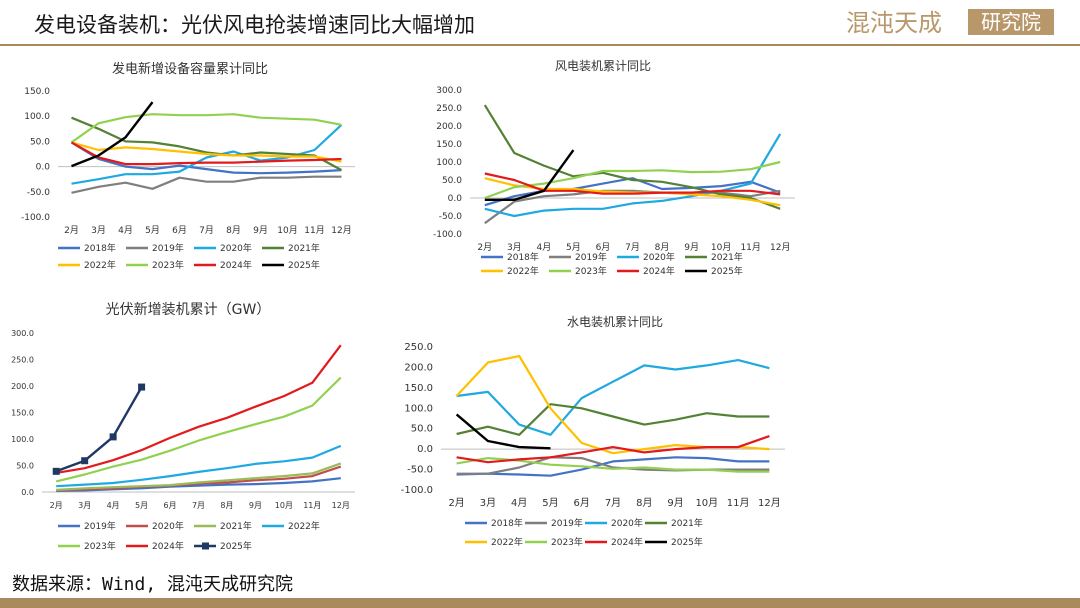 The height and width of the screenshot is (608, 1080). What do you see at coordinates (190, 69) in the screenshot?
I see `chart-title: 发电新增设备容量累计同比` at bounding box center [190, 69].